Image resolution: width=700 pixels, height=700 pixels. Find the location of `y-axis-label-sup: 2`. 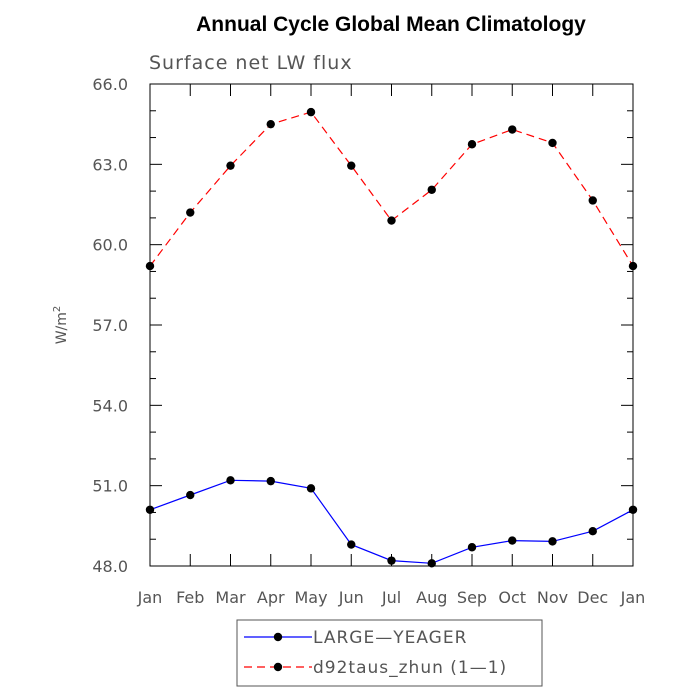

y-axis-label-sup: 2 is located at coordinates (57, 309).